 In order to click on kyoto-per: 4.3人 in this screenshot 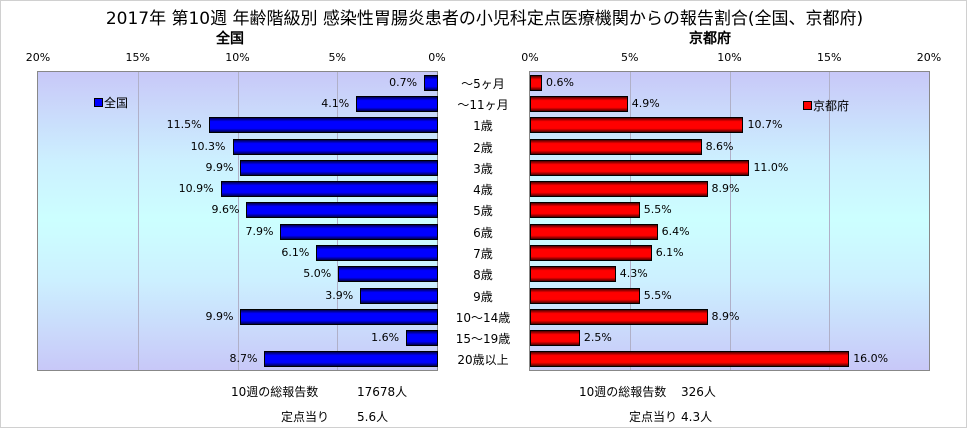, I will do `click(697, 417)`.